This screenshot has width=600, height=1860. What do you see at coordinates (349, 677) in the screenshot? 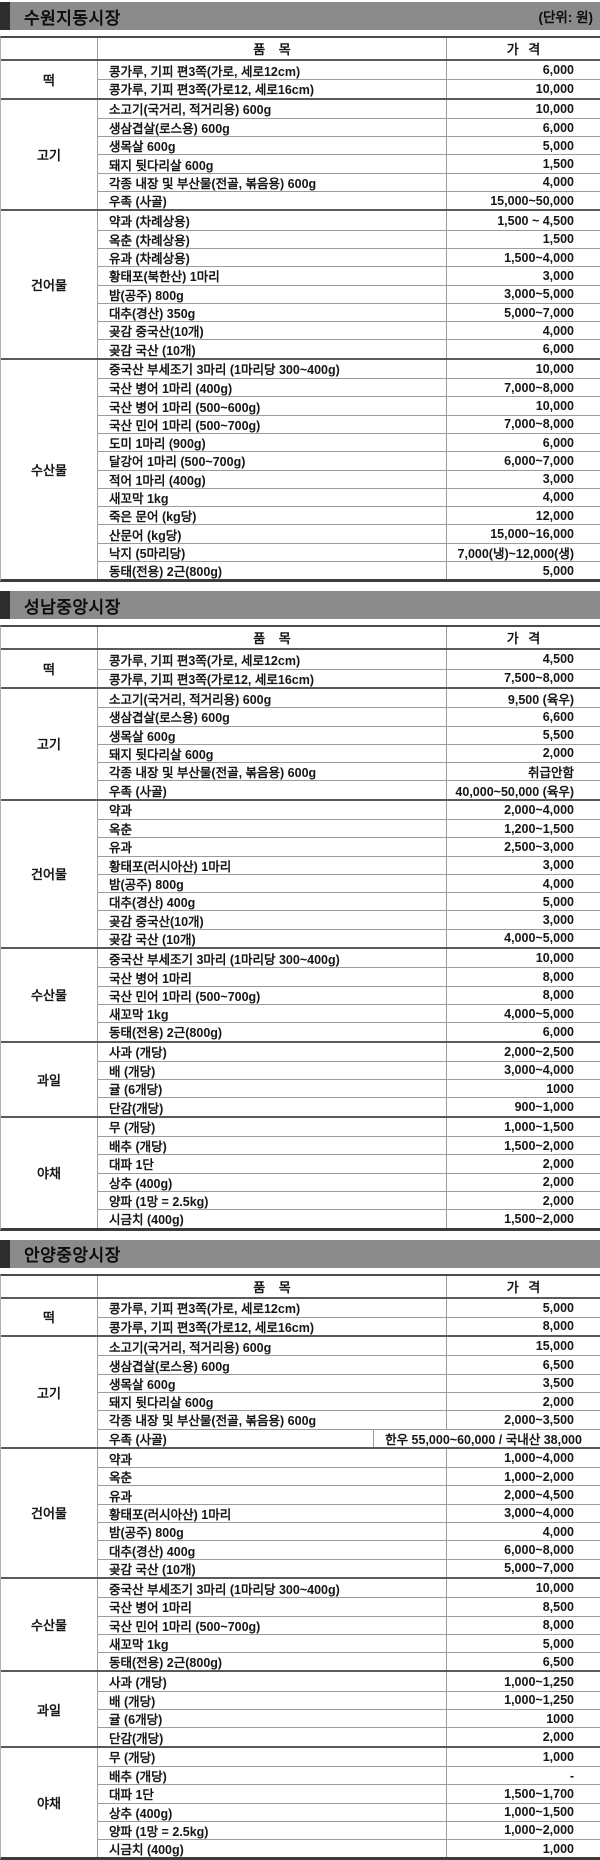
I see `table-row: 콩가루, 기피 편3쪽(가로12, 세로16cm) 7,500~8,000` at bounding box center [349, 677].